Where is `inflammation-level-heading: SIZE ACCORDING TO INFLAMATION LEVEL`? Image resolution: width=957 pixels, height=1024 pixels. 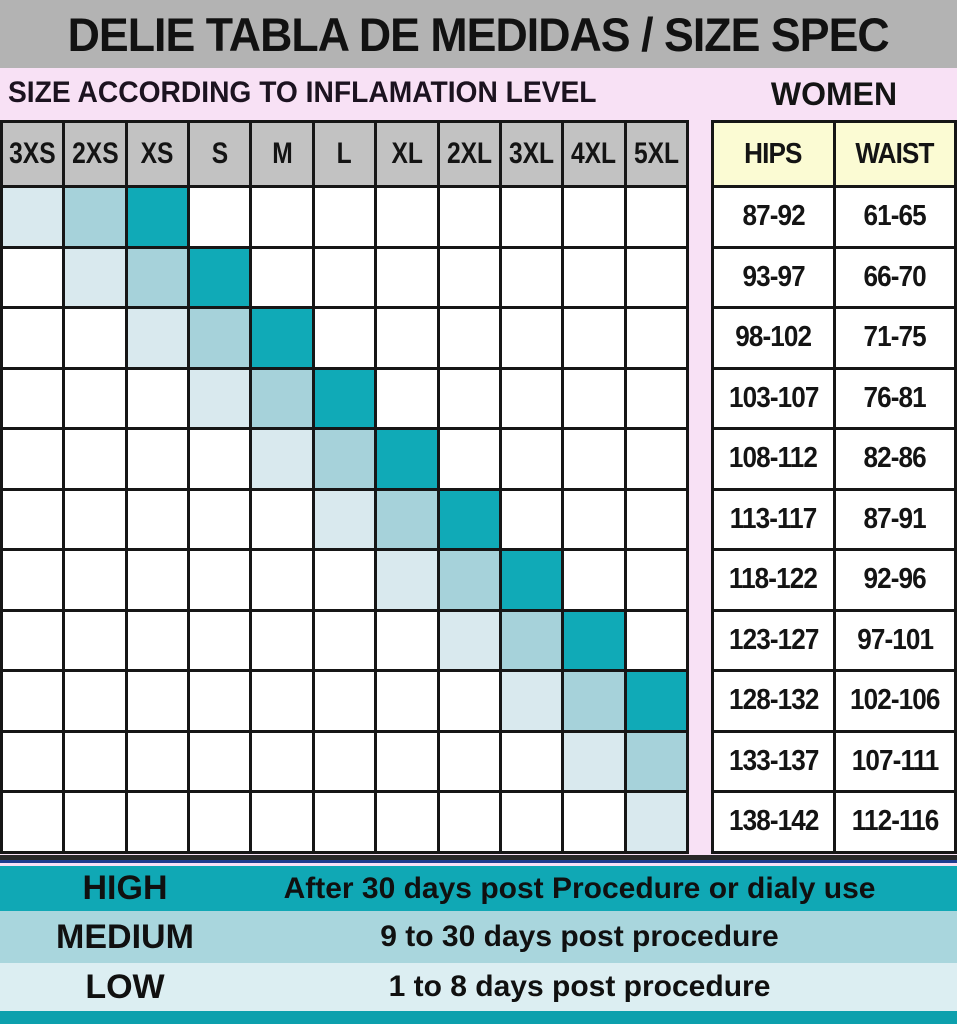 inflammation-level-heading: SIZE ACCORDING TO INFLAMATION LEVEL is located at coordinates (302, 92).